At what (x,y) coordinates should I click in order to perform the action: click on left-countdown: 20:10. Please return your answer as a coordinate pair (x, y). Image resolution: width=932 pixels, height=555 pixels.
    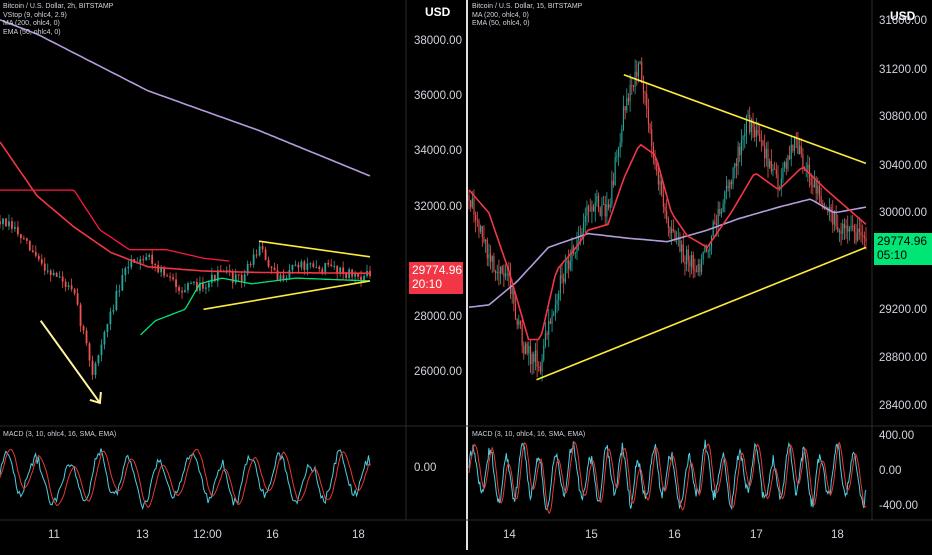
    Looking at the image, I should click on (427, 284).